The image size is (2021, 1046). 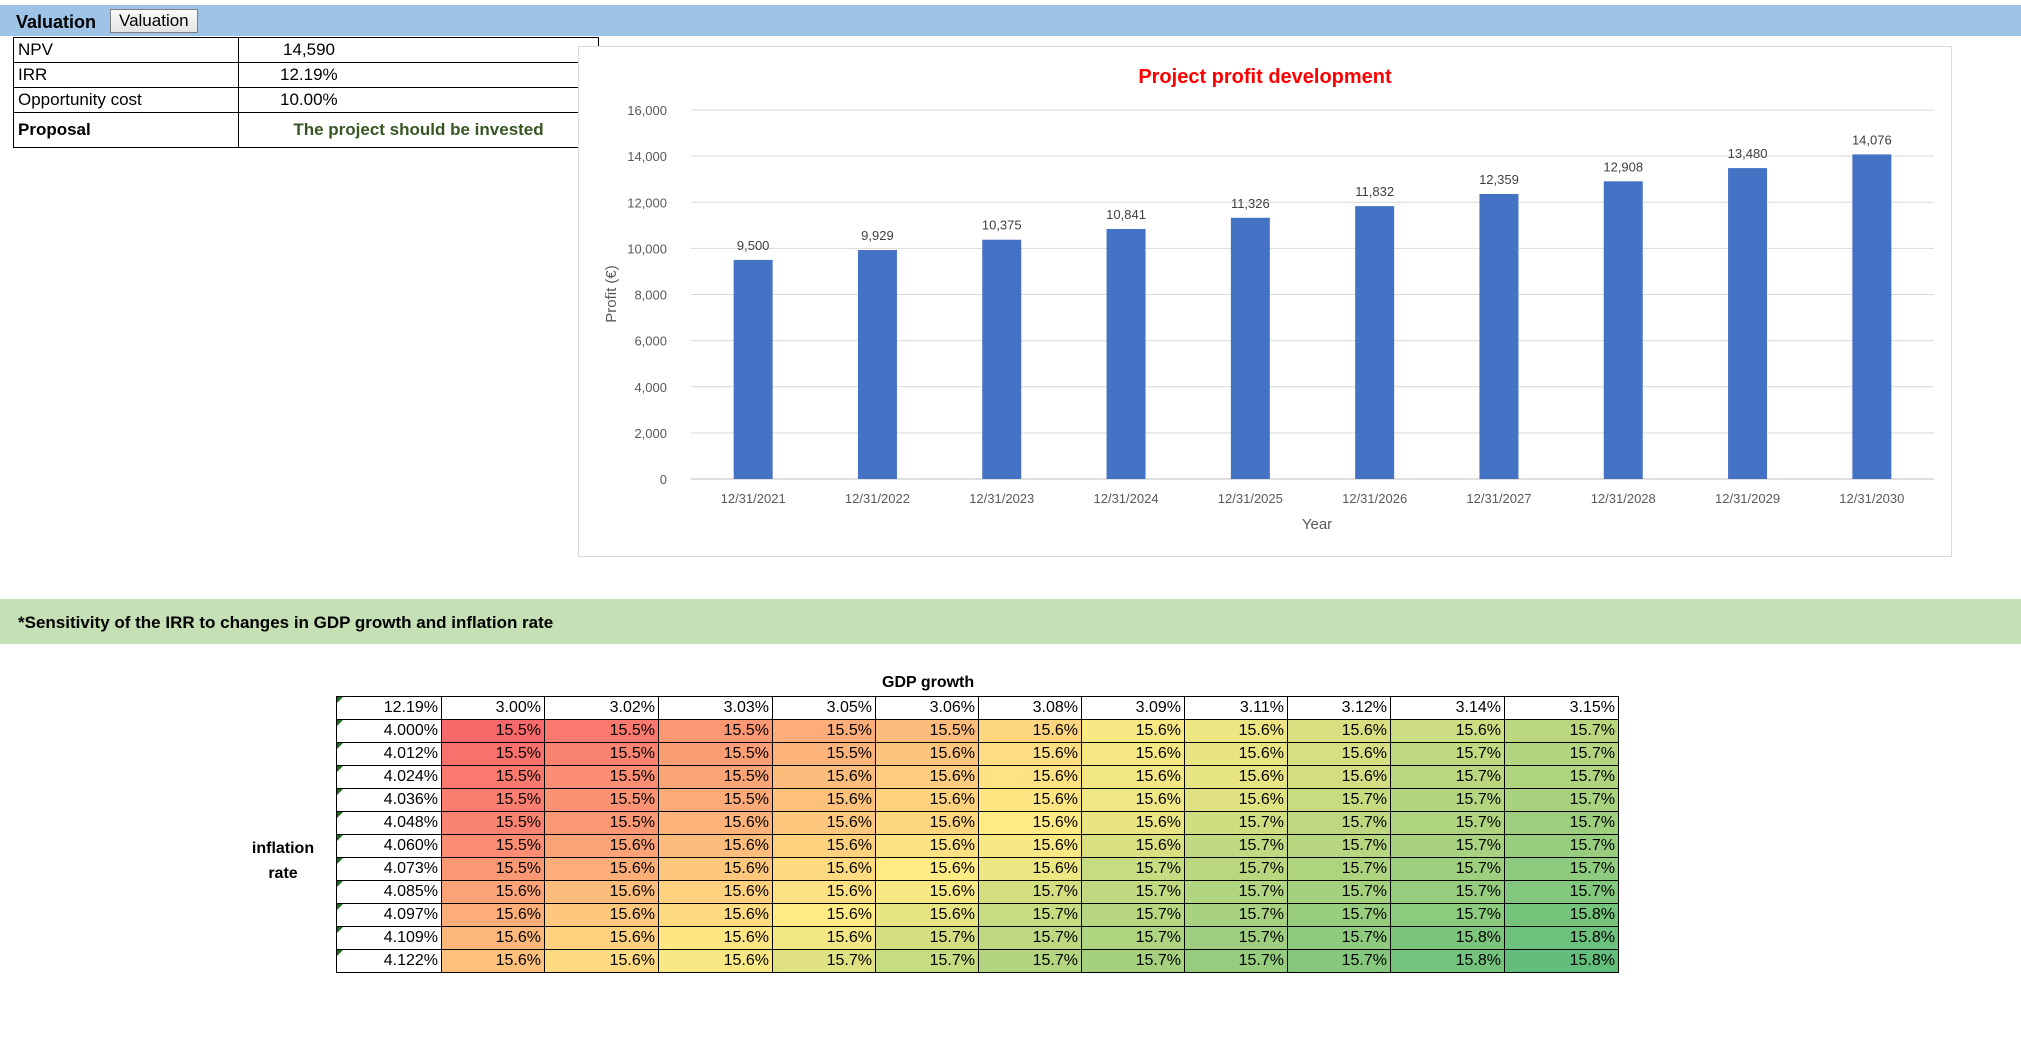 What do you see at coordinates (418, 75) in the screenshot?
I see `irr-value: 12.19%` at bounding box center [418, 75].